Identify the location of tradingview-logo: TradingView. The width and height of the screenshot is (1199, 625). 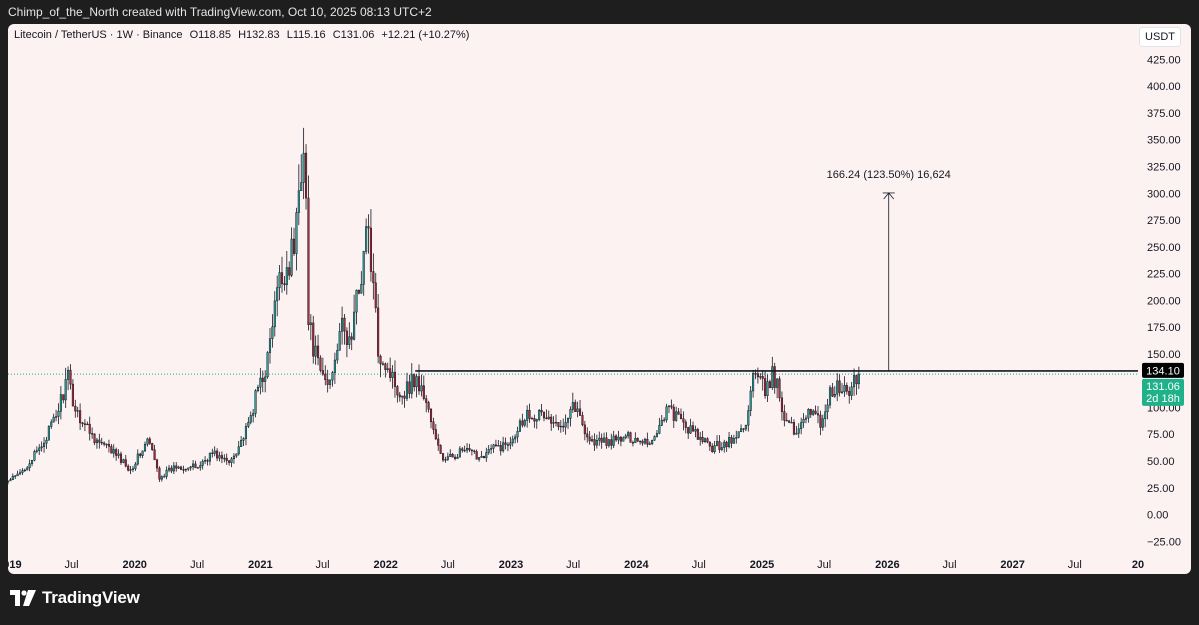
(75, 598).